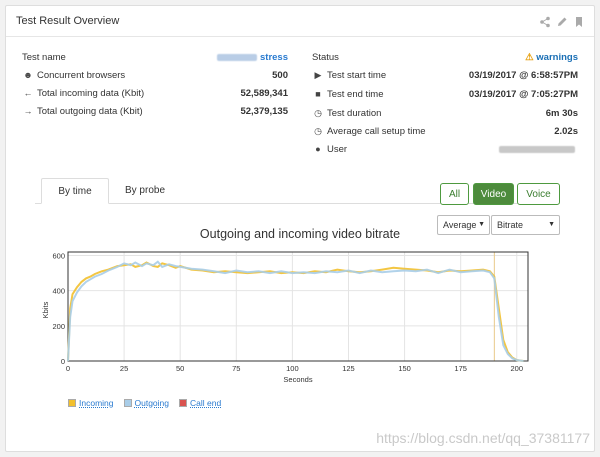 The image size is (600, 457). I want to click on incoming-value: 52,589,341, so click(264, 93).